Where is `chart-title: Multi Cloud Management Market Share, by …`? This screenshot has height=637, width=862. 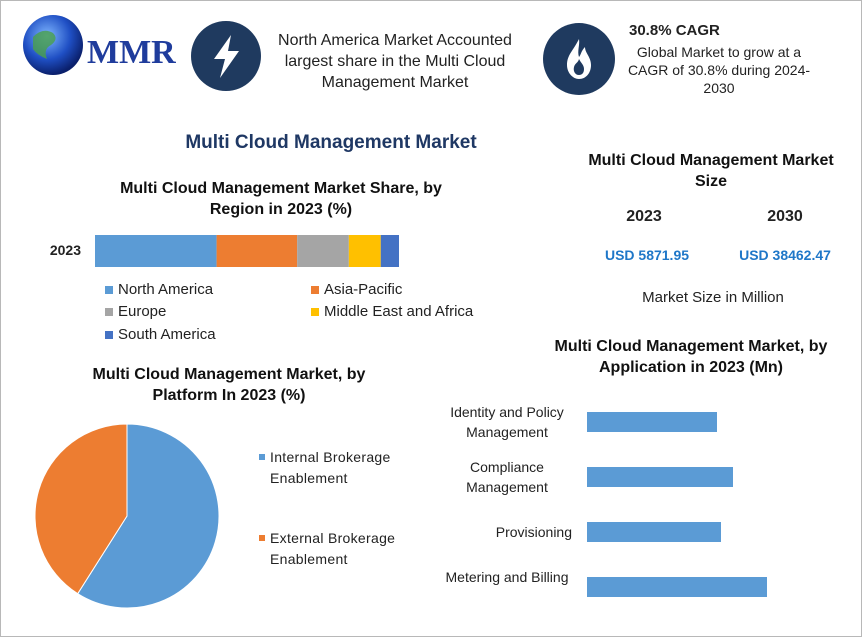 chart-title: Multi Cloud Management Market Share, by … is located at coordinates (281, 199).